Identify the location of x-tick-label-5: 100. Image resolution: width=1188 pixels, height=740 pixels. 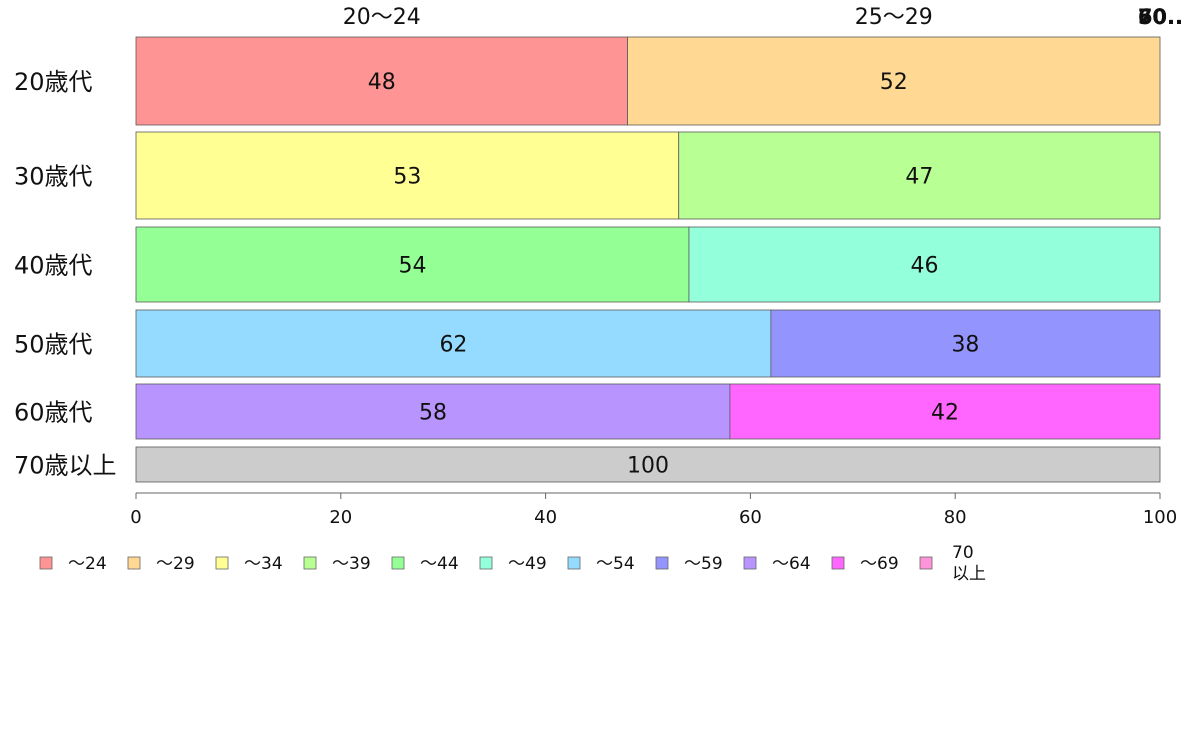
(1160, 517).